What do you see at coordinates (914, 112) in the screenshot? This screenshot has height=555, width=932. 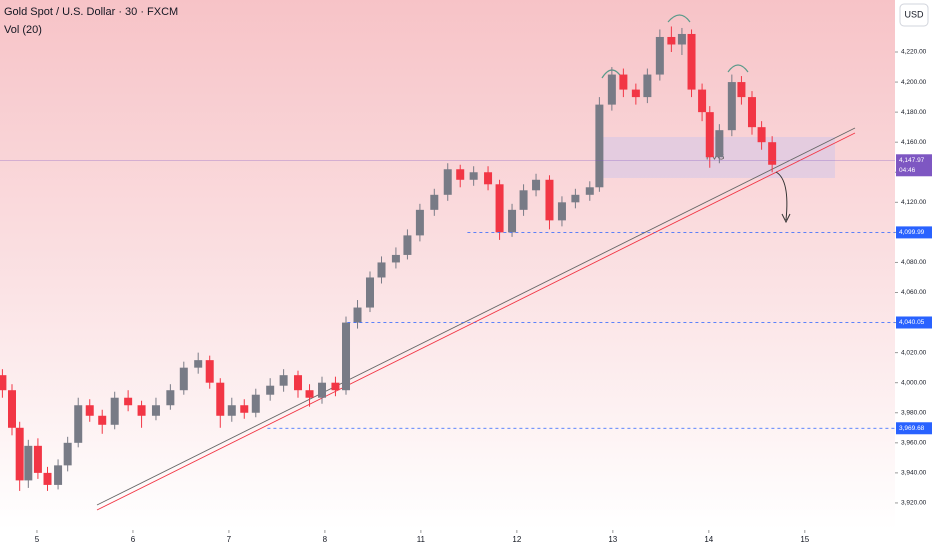 I see `y-tick-label: 4,180.00` at bounding box center [914, 112].